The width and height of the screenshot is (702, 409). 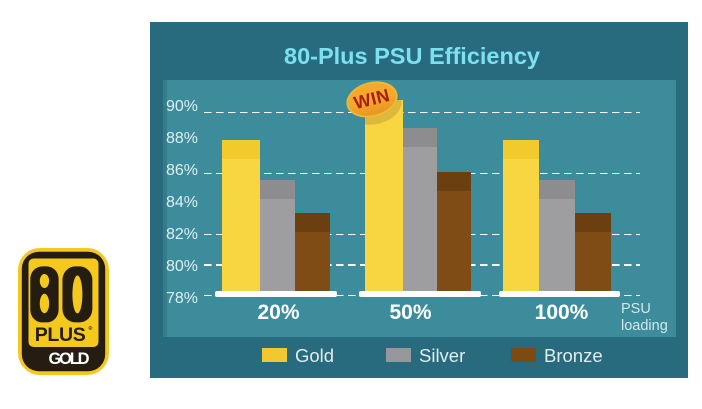 I want to click on svg-text: PLUS, so click(x=61, y=335).